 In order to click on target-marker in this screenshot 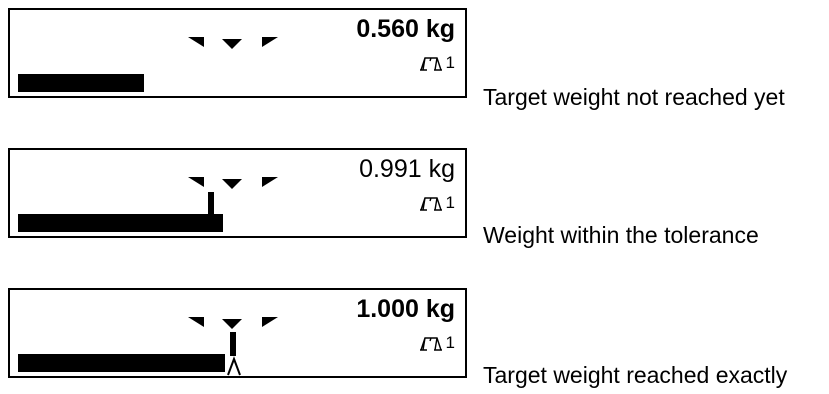, I will do `click(233, 344)`.